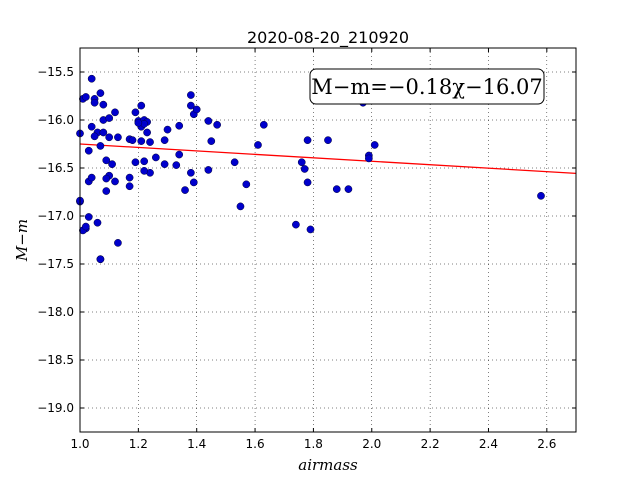  I want to click on fit-annotation-box, so click(427, 86).